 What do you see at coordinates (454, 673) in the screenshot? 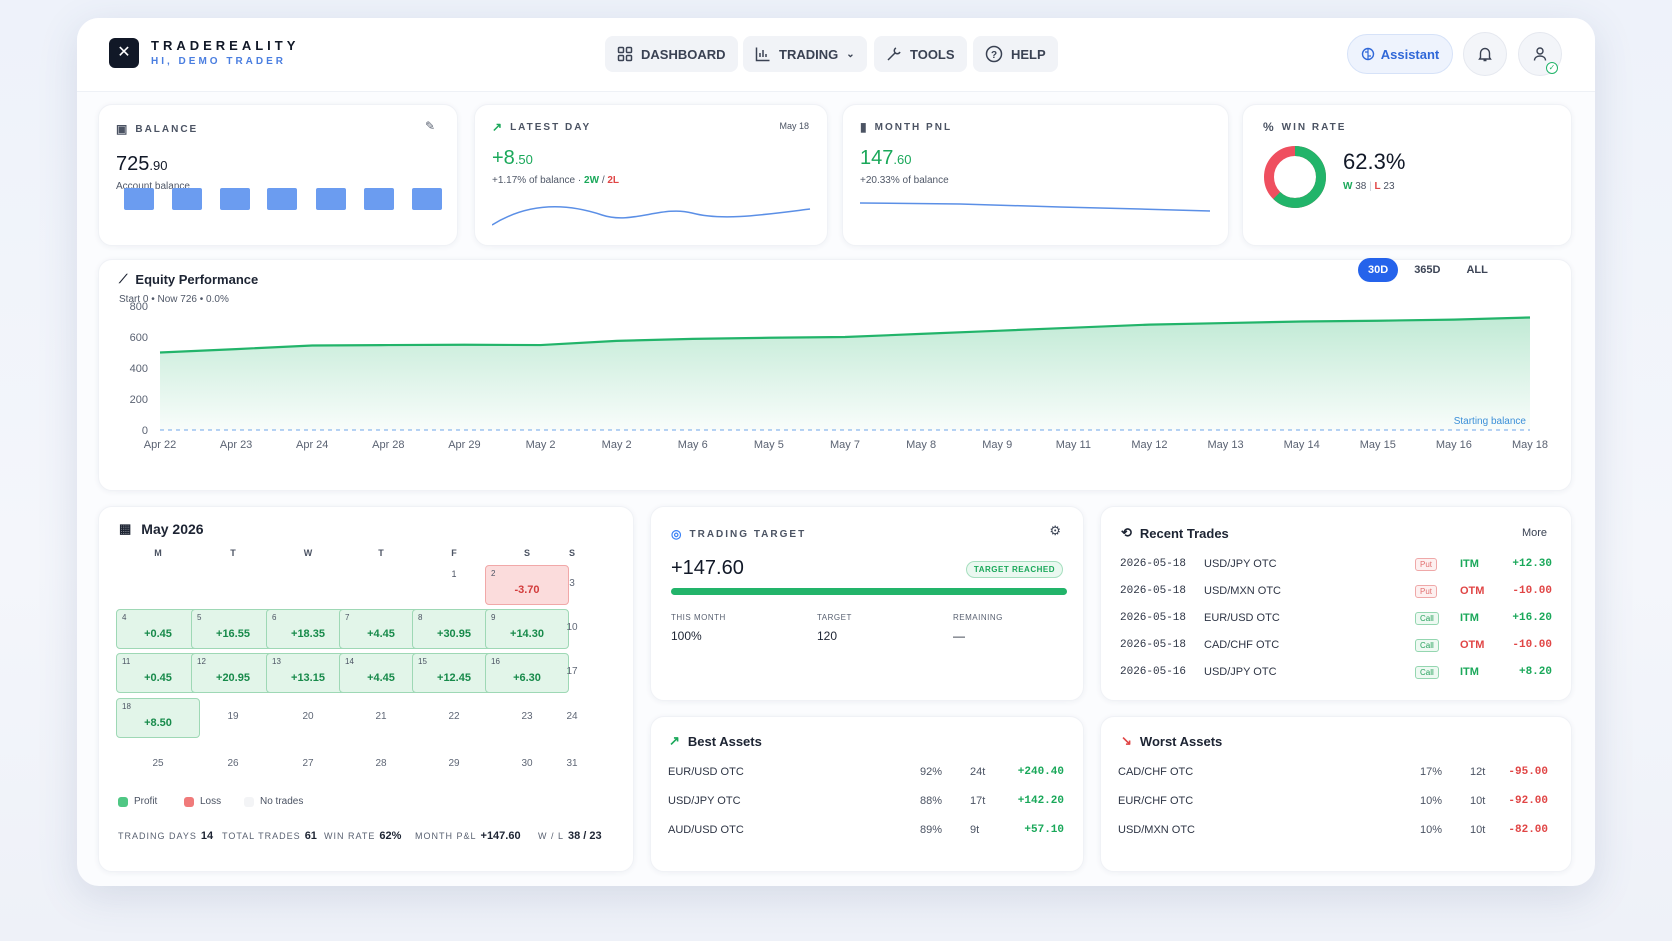
I see `calendar-day: 15 +12.45` at bounding box center [454, 673].